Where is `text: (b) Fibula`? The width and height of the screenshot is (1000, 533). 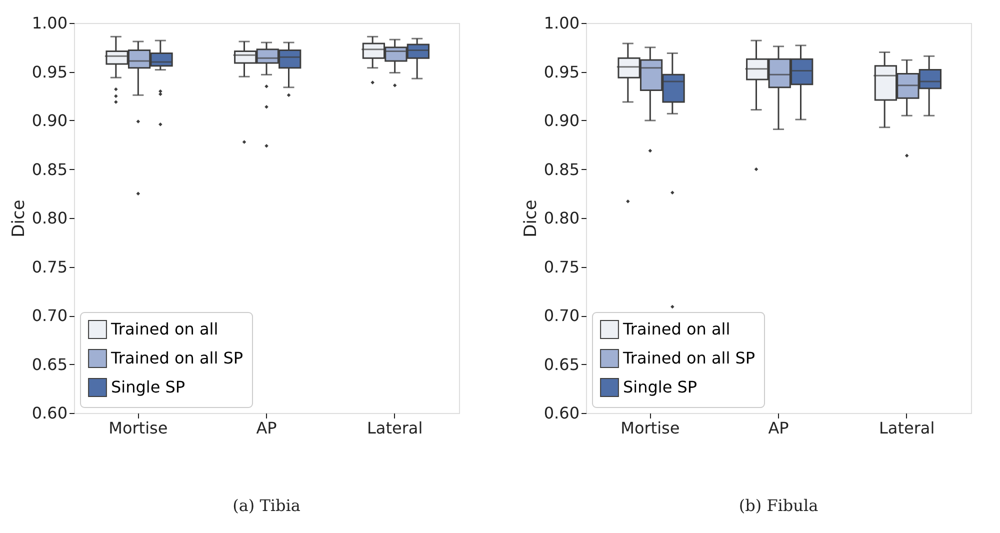
text: (b) Fibula is located at coordinates (778, 505).